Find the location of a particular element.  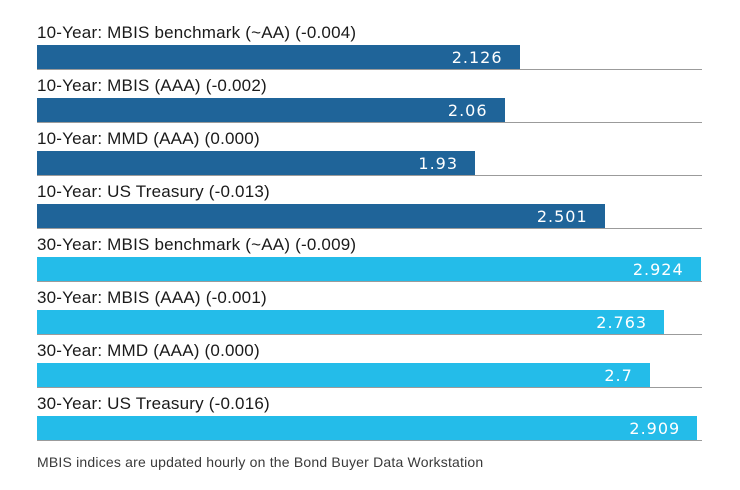

chart-row: 30-Year: MBIS (AAA) (-0.001) 2.763 is located at coordinates (369, 310).